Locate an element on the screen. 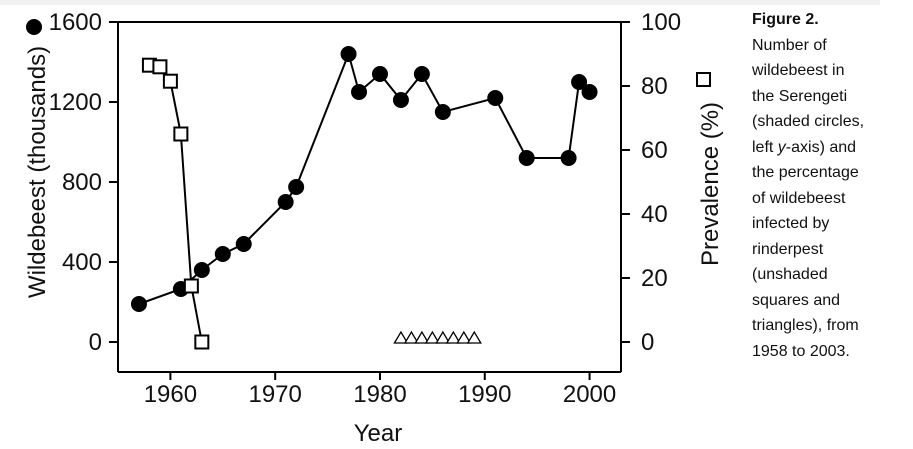 The height and width of the screenshot is (449, 913). right-y-tick-label: 40 is located at coordinates (654, 214).